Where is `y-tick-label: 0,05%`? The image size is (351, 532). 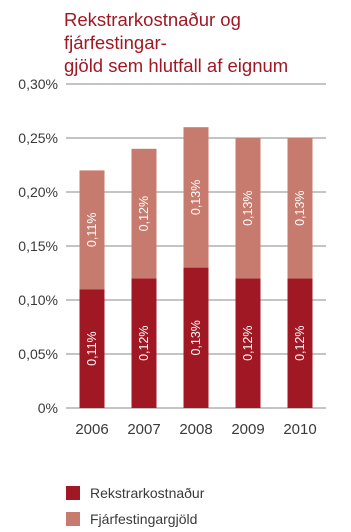
y-tick-label: 0,05% is located at coordinates (38, 354).